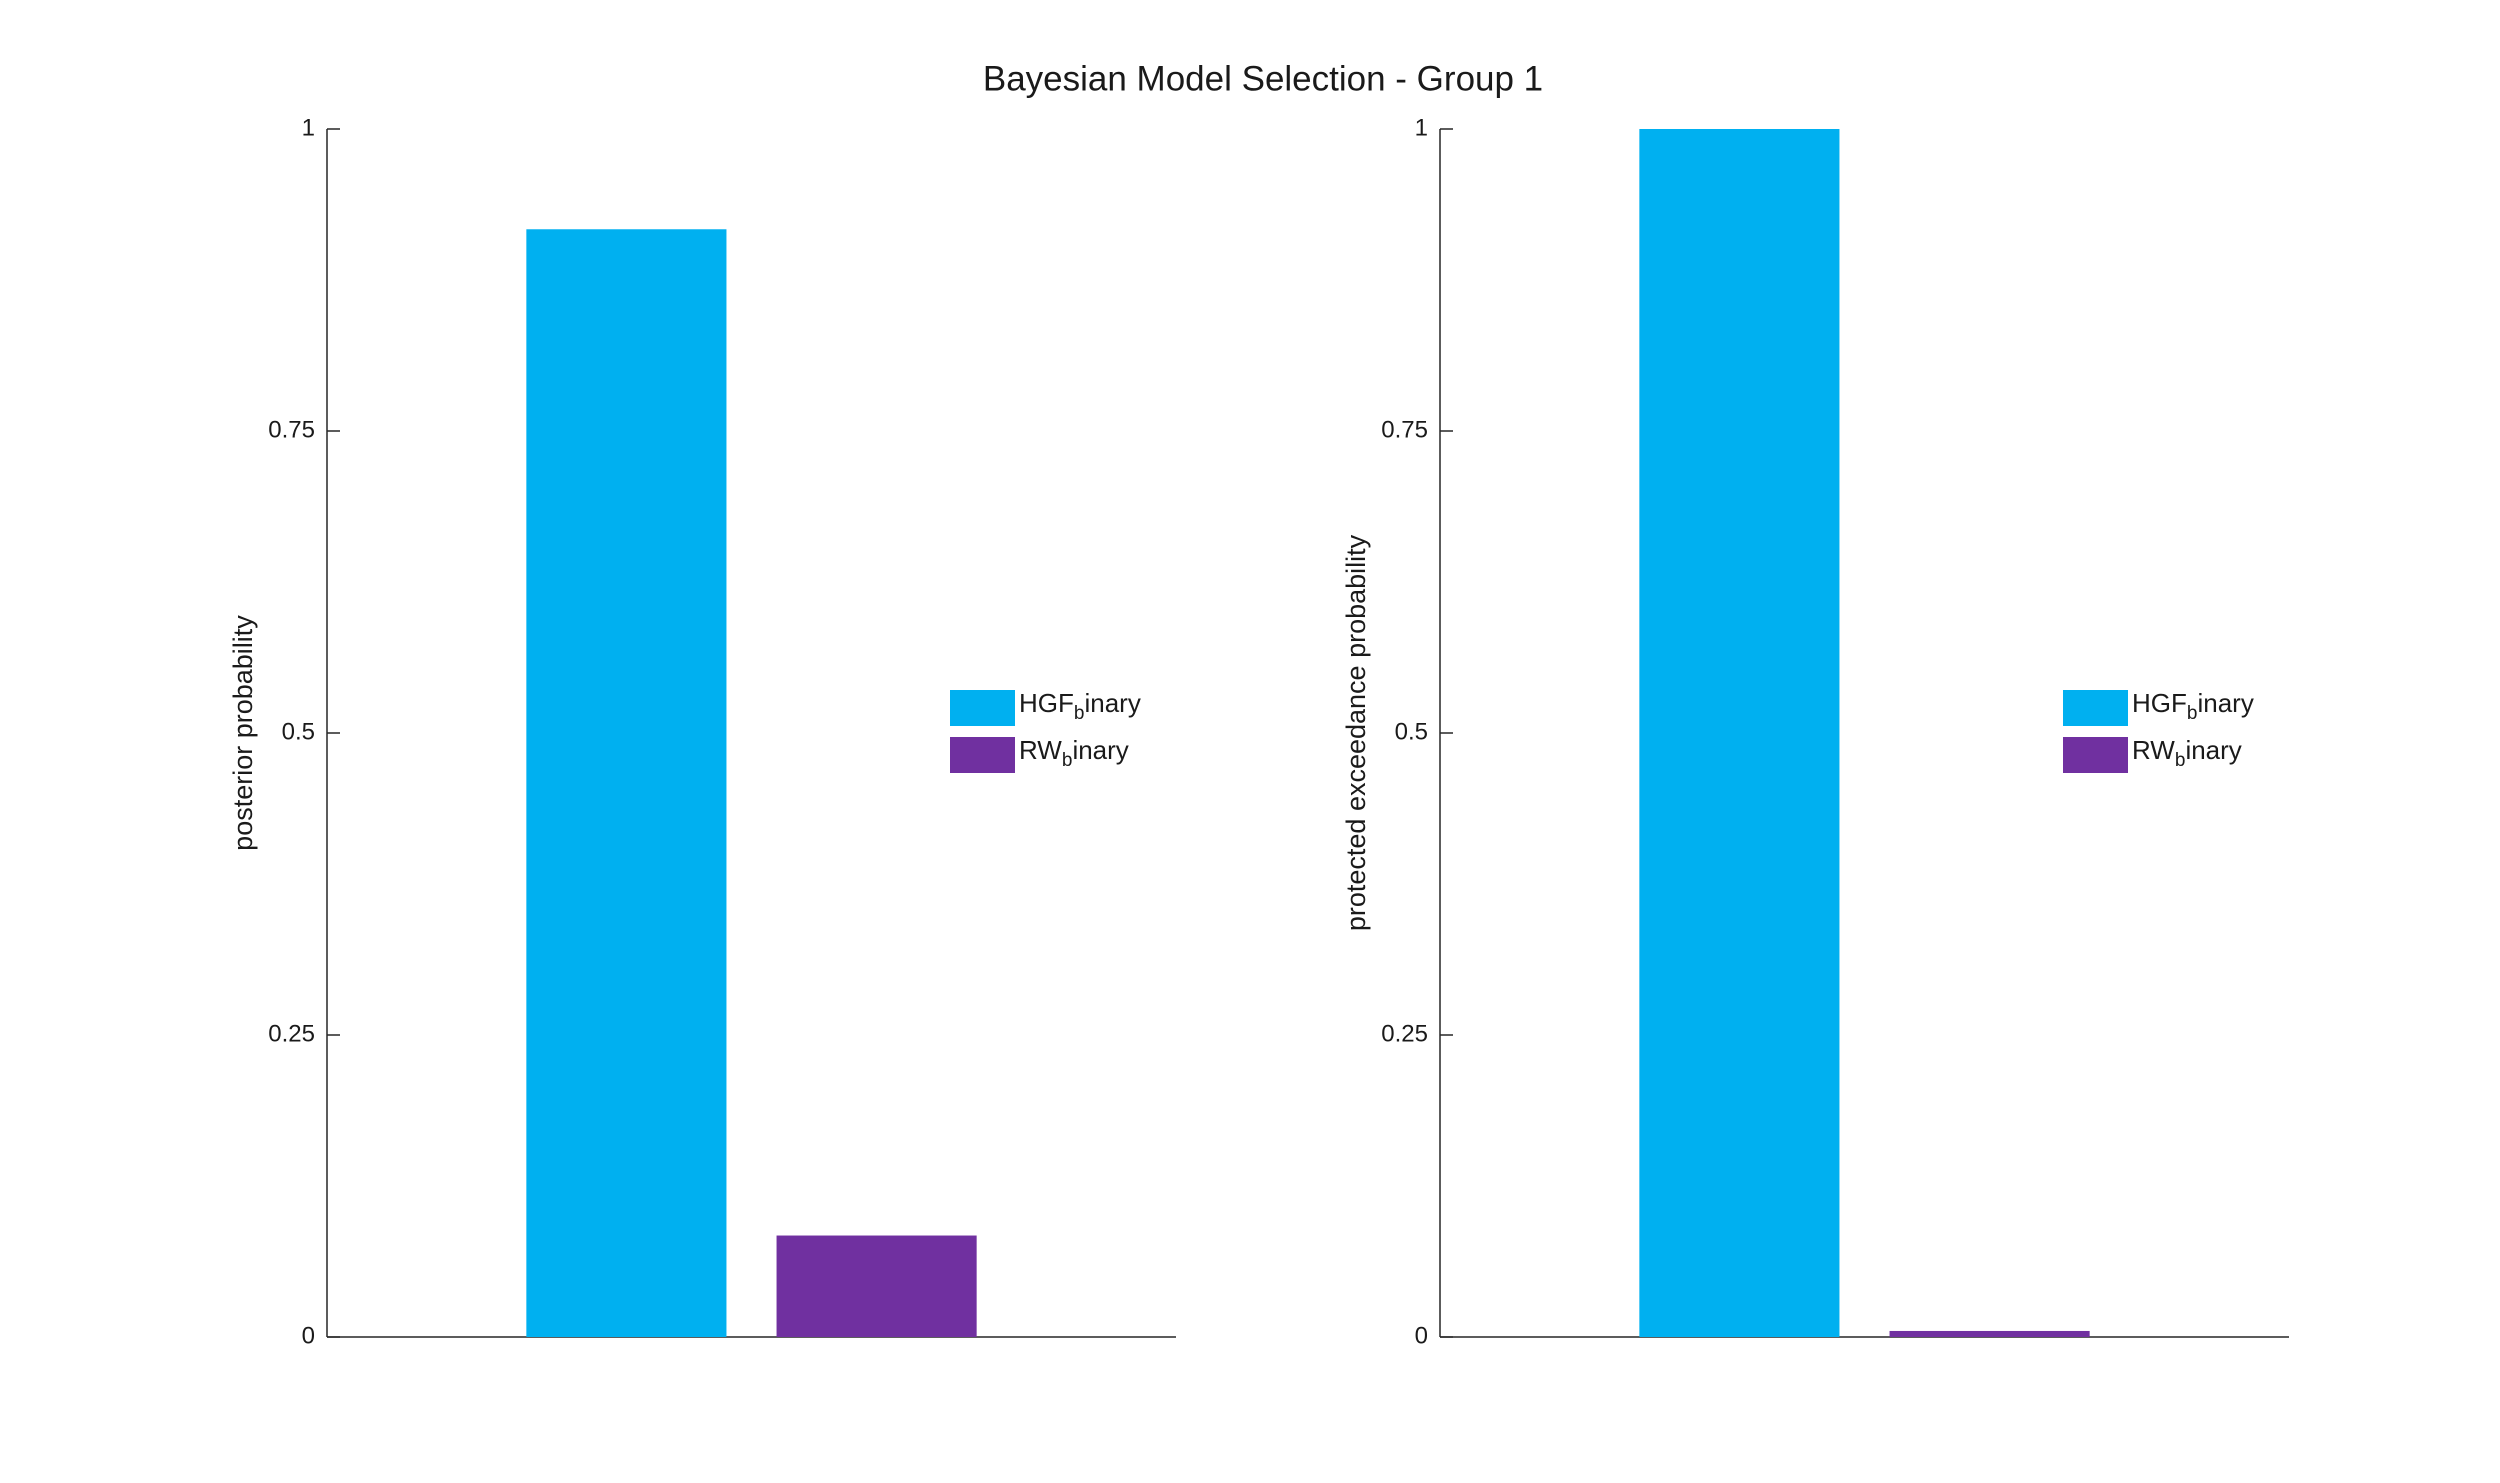  I want to click on figure-title: Bayesian Model Selection - Group 1, so click(1263, 78).